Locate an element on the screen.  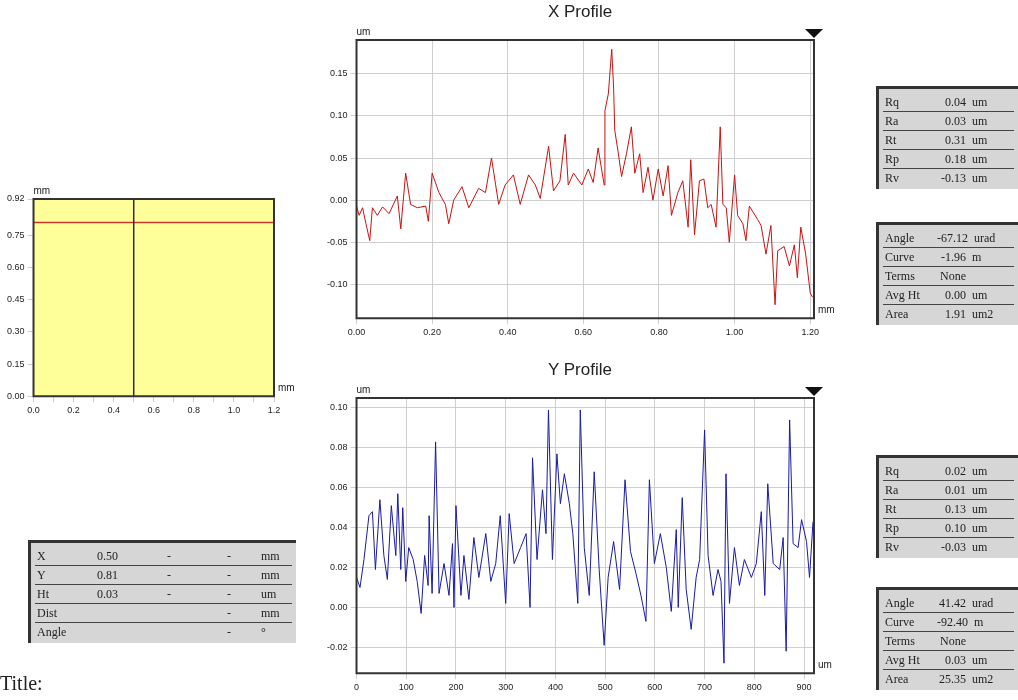
y-tick-label: -0.10 is located at coordinates (337, 283).